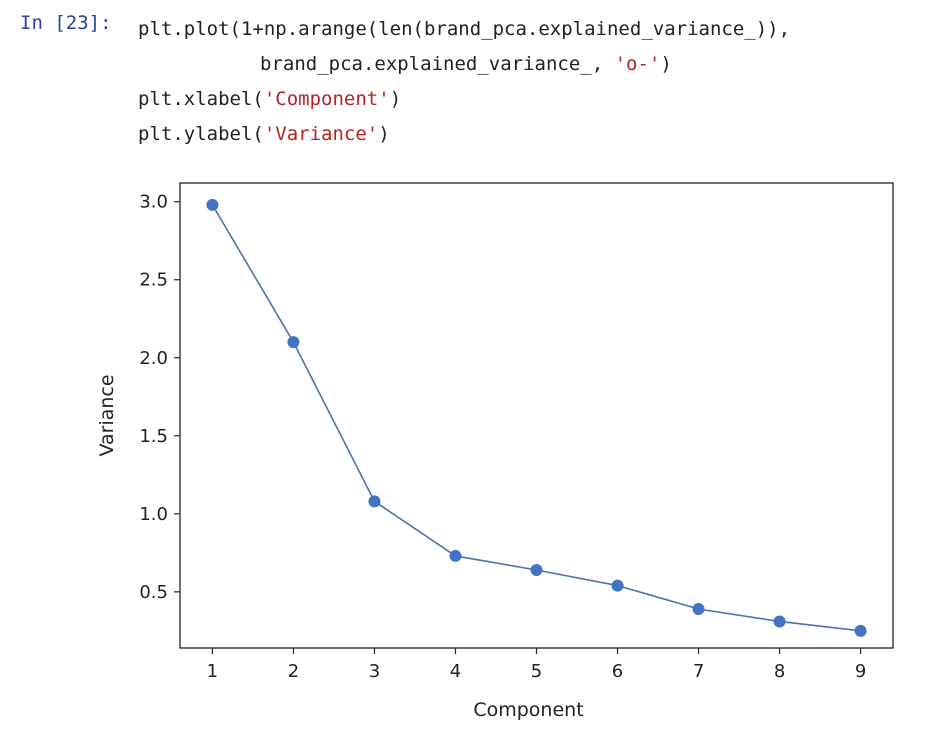  Describe the element at coordinates (455, 671) in the screenshot. I see `x-tick-label: 4` at that location.